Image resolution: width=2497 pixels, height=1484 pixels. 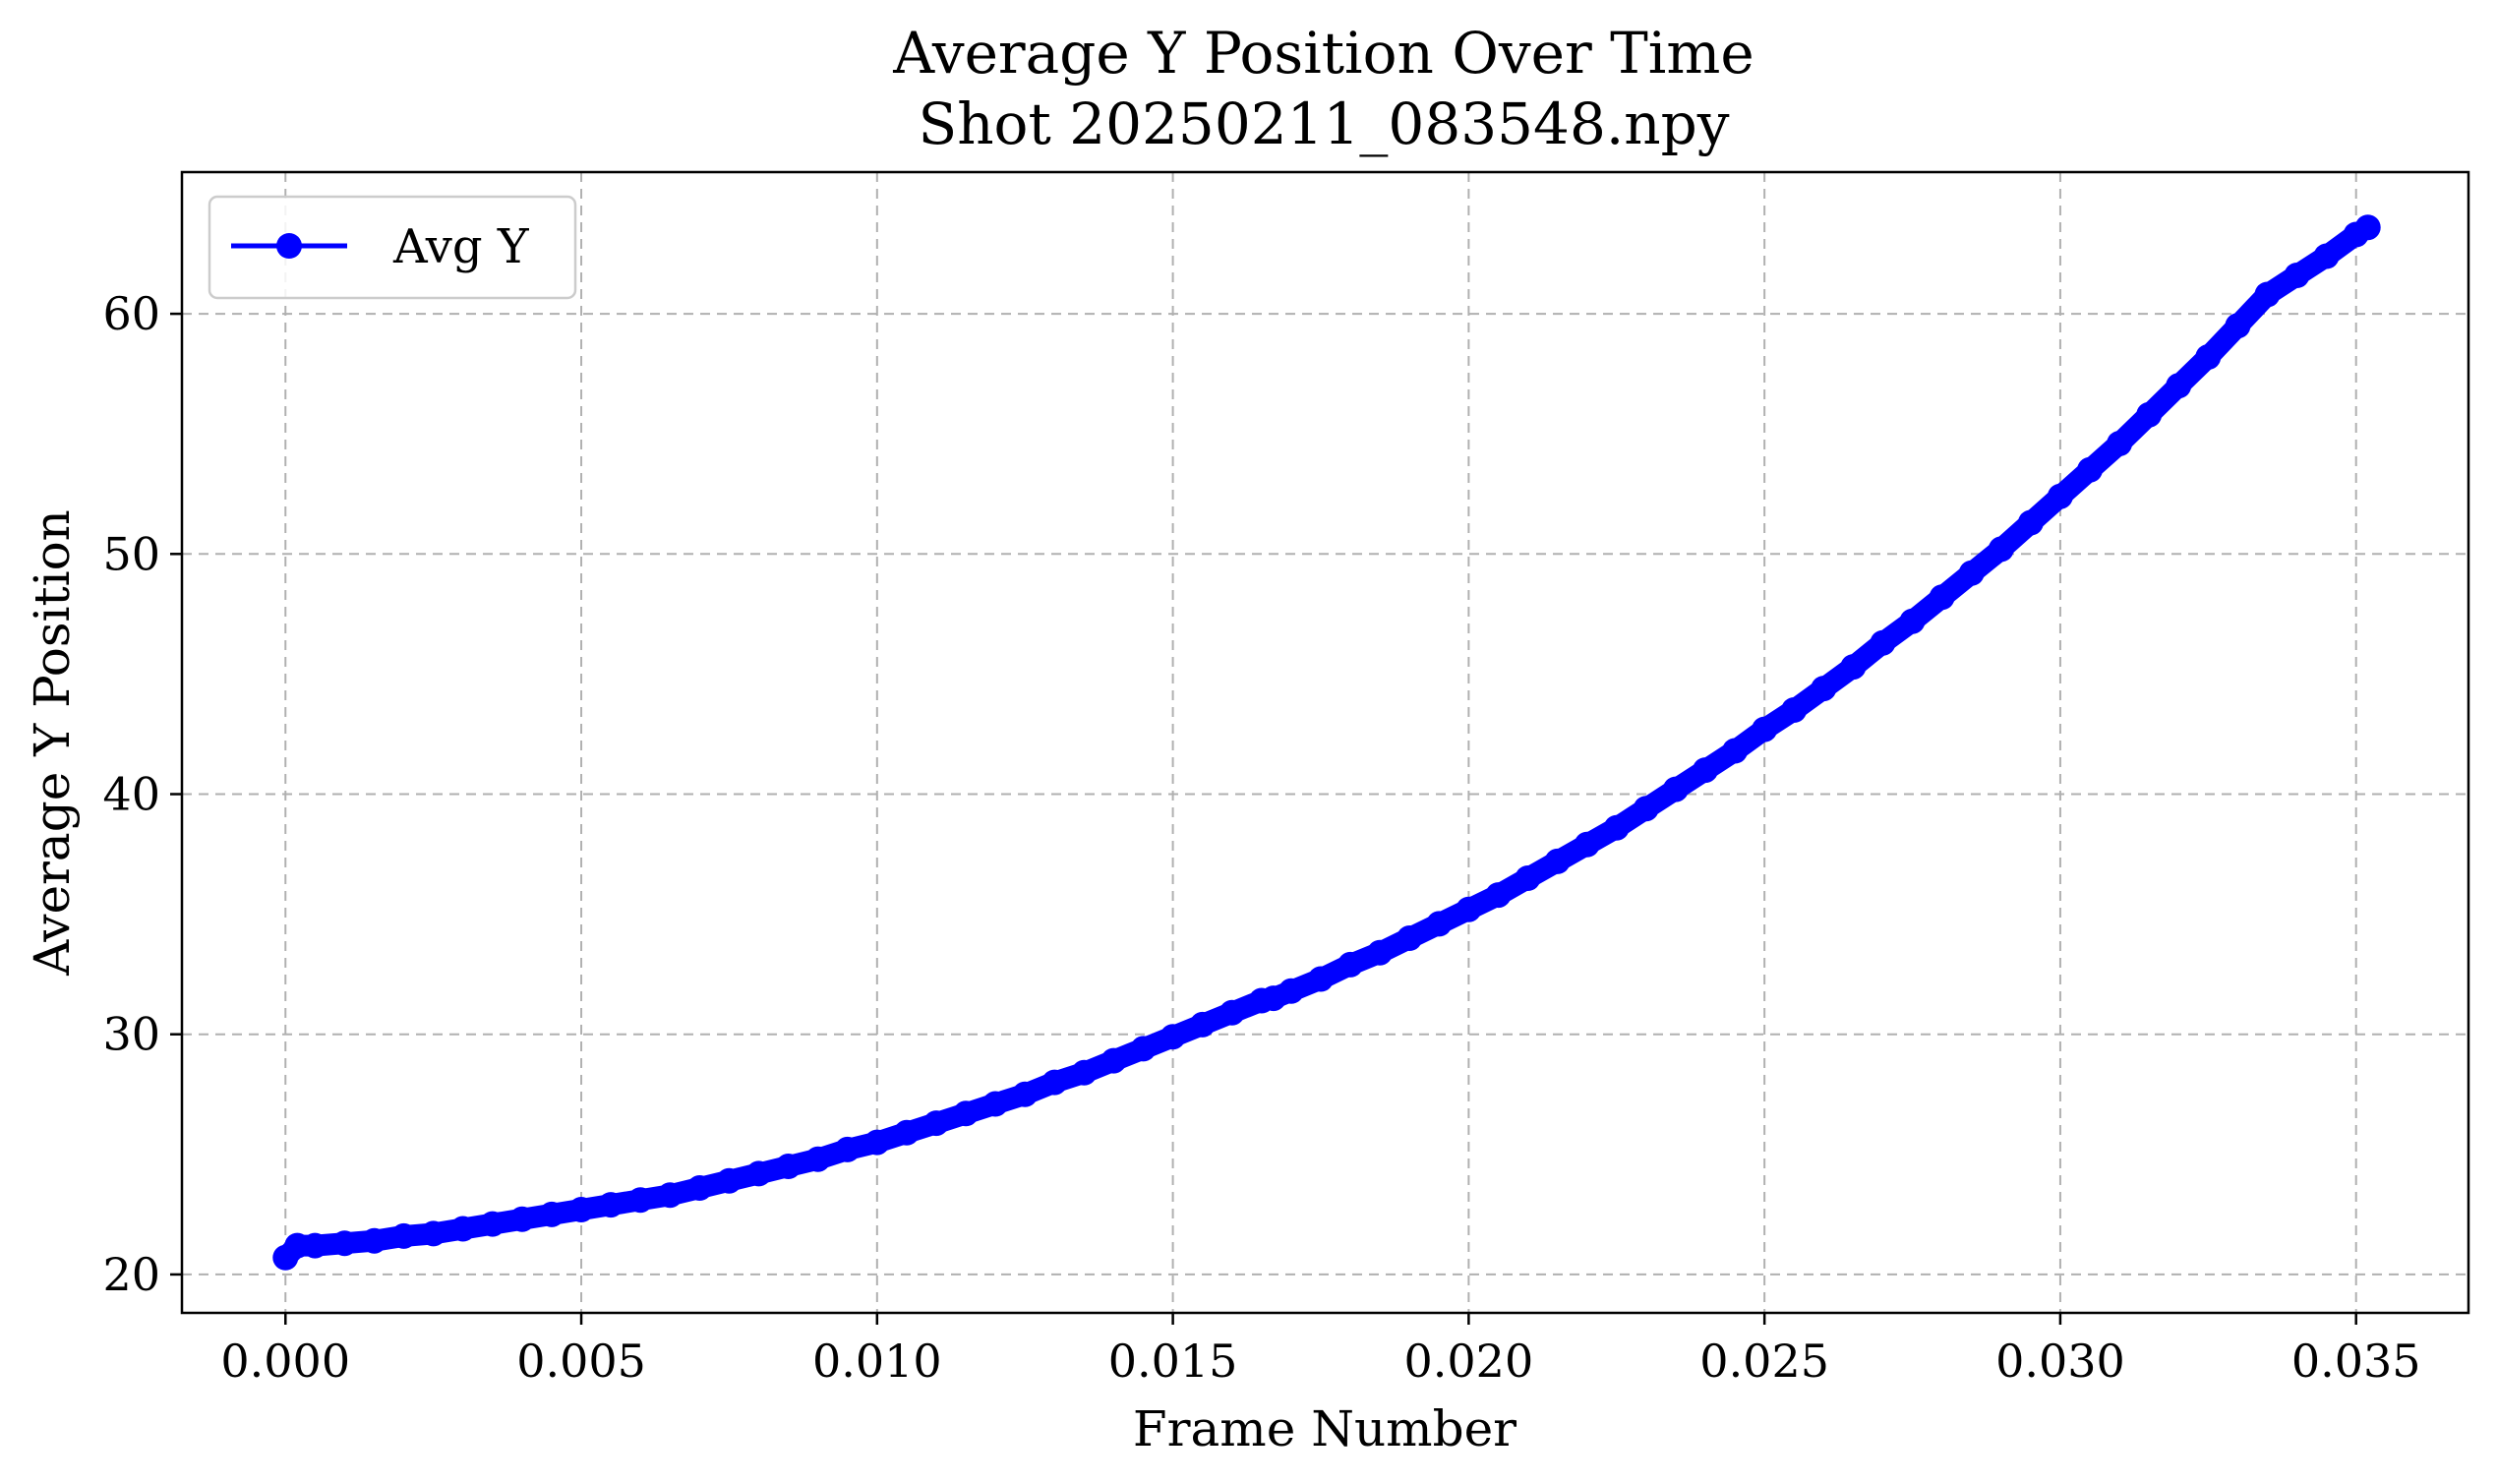 I want to click on chart-title: Average Y Position Over Time, so click(x=1323, y=53).